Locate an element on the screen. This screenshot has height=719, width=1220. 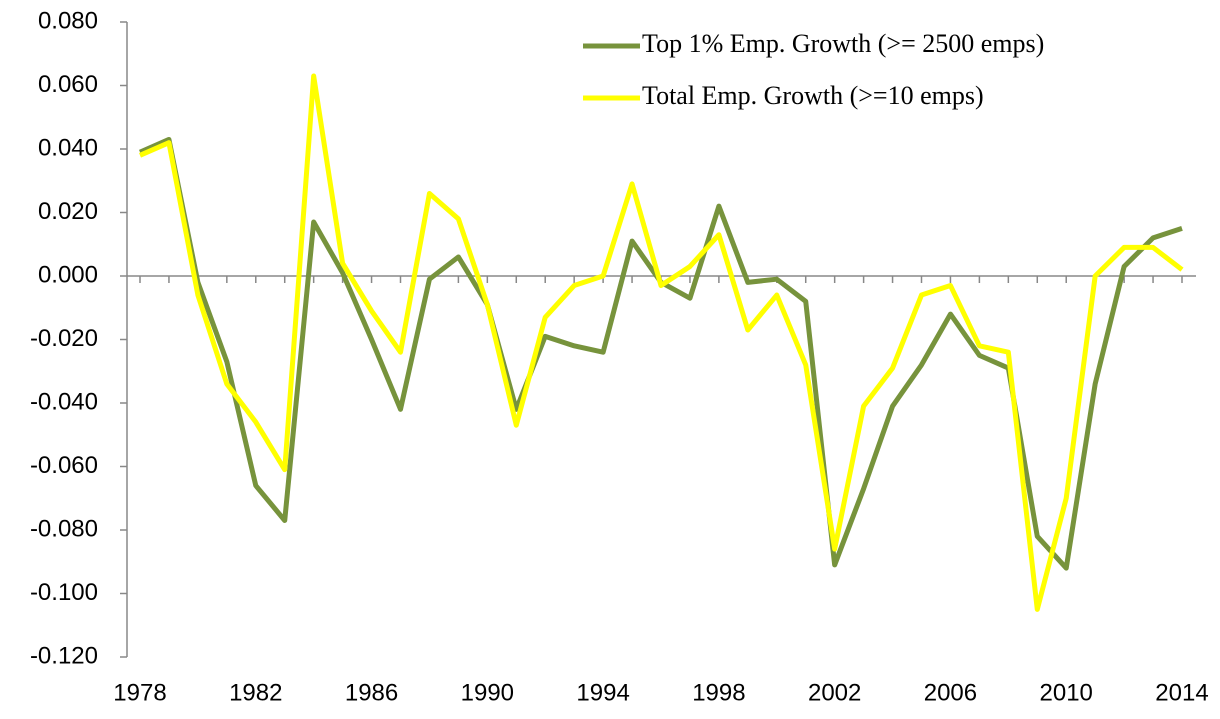
x-tick-label: 1978 is located at coordinates (139, 692).